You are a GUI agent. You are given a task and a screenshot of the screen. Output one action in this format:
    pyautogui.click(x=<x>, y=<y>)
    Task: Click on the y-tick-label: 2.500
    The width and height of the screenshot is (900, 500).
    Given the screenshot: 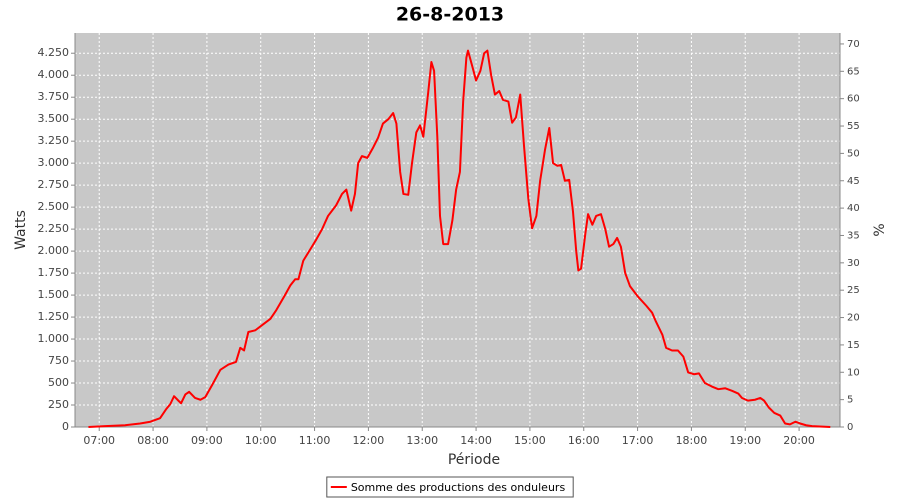 What is the action you would take?
    pyautogui.click(x=54, y=206)
    